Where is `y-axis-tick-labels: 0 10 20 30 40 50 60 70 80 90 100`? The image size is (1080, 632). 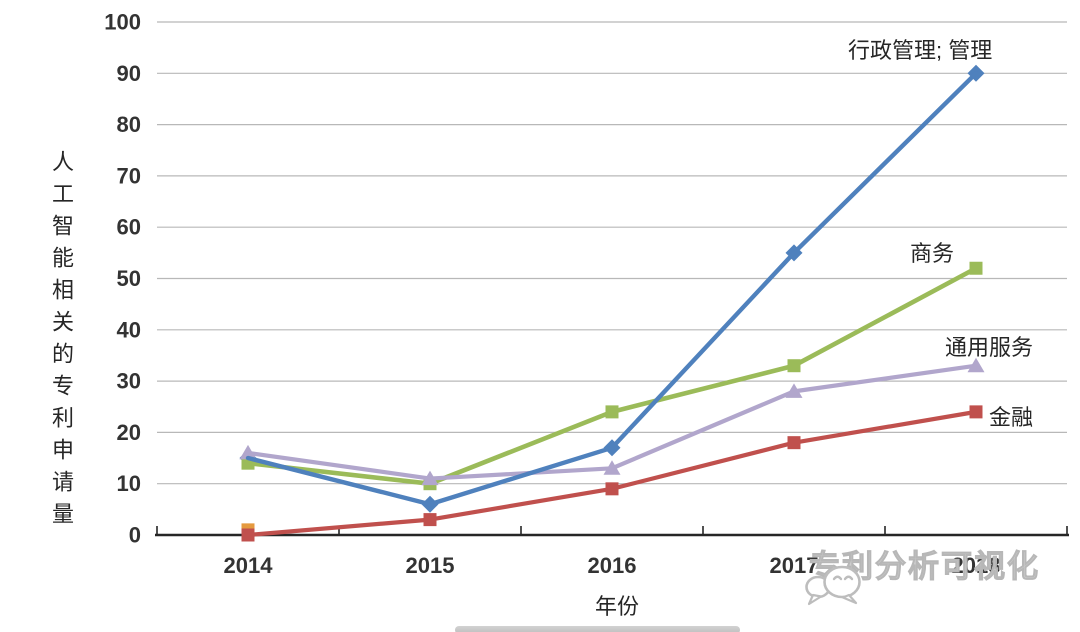 y-axis-tick-labels: 0 10 20 30 40 50 60 70 80 90 100 is located at coordinates (122, 279).